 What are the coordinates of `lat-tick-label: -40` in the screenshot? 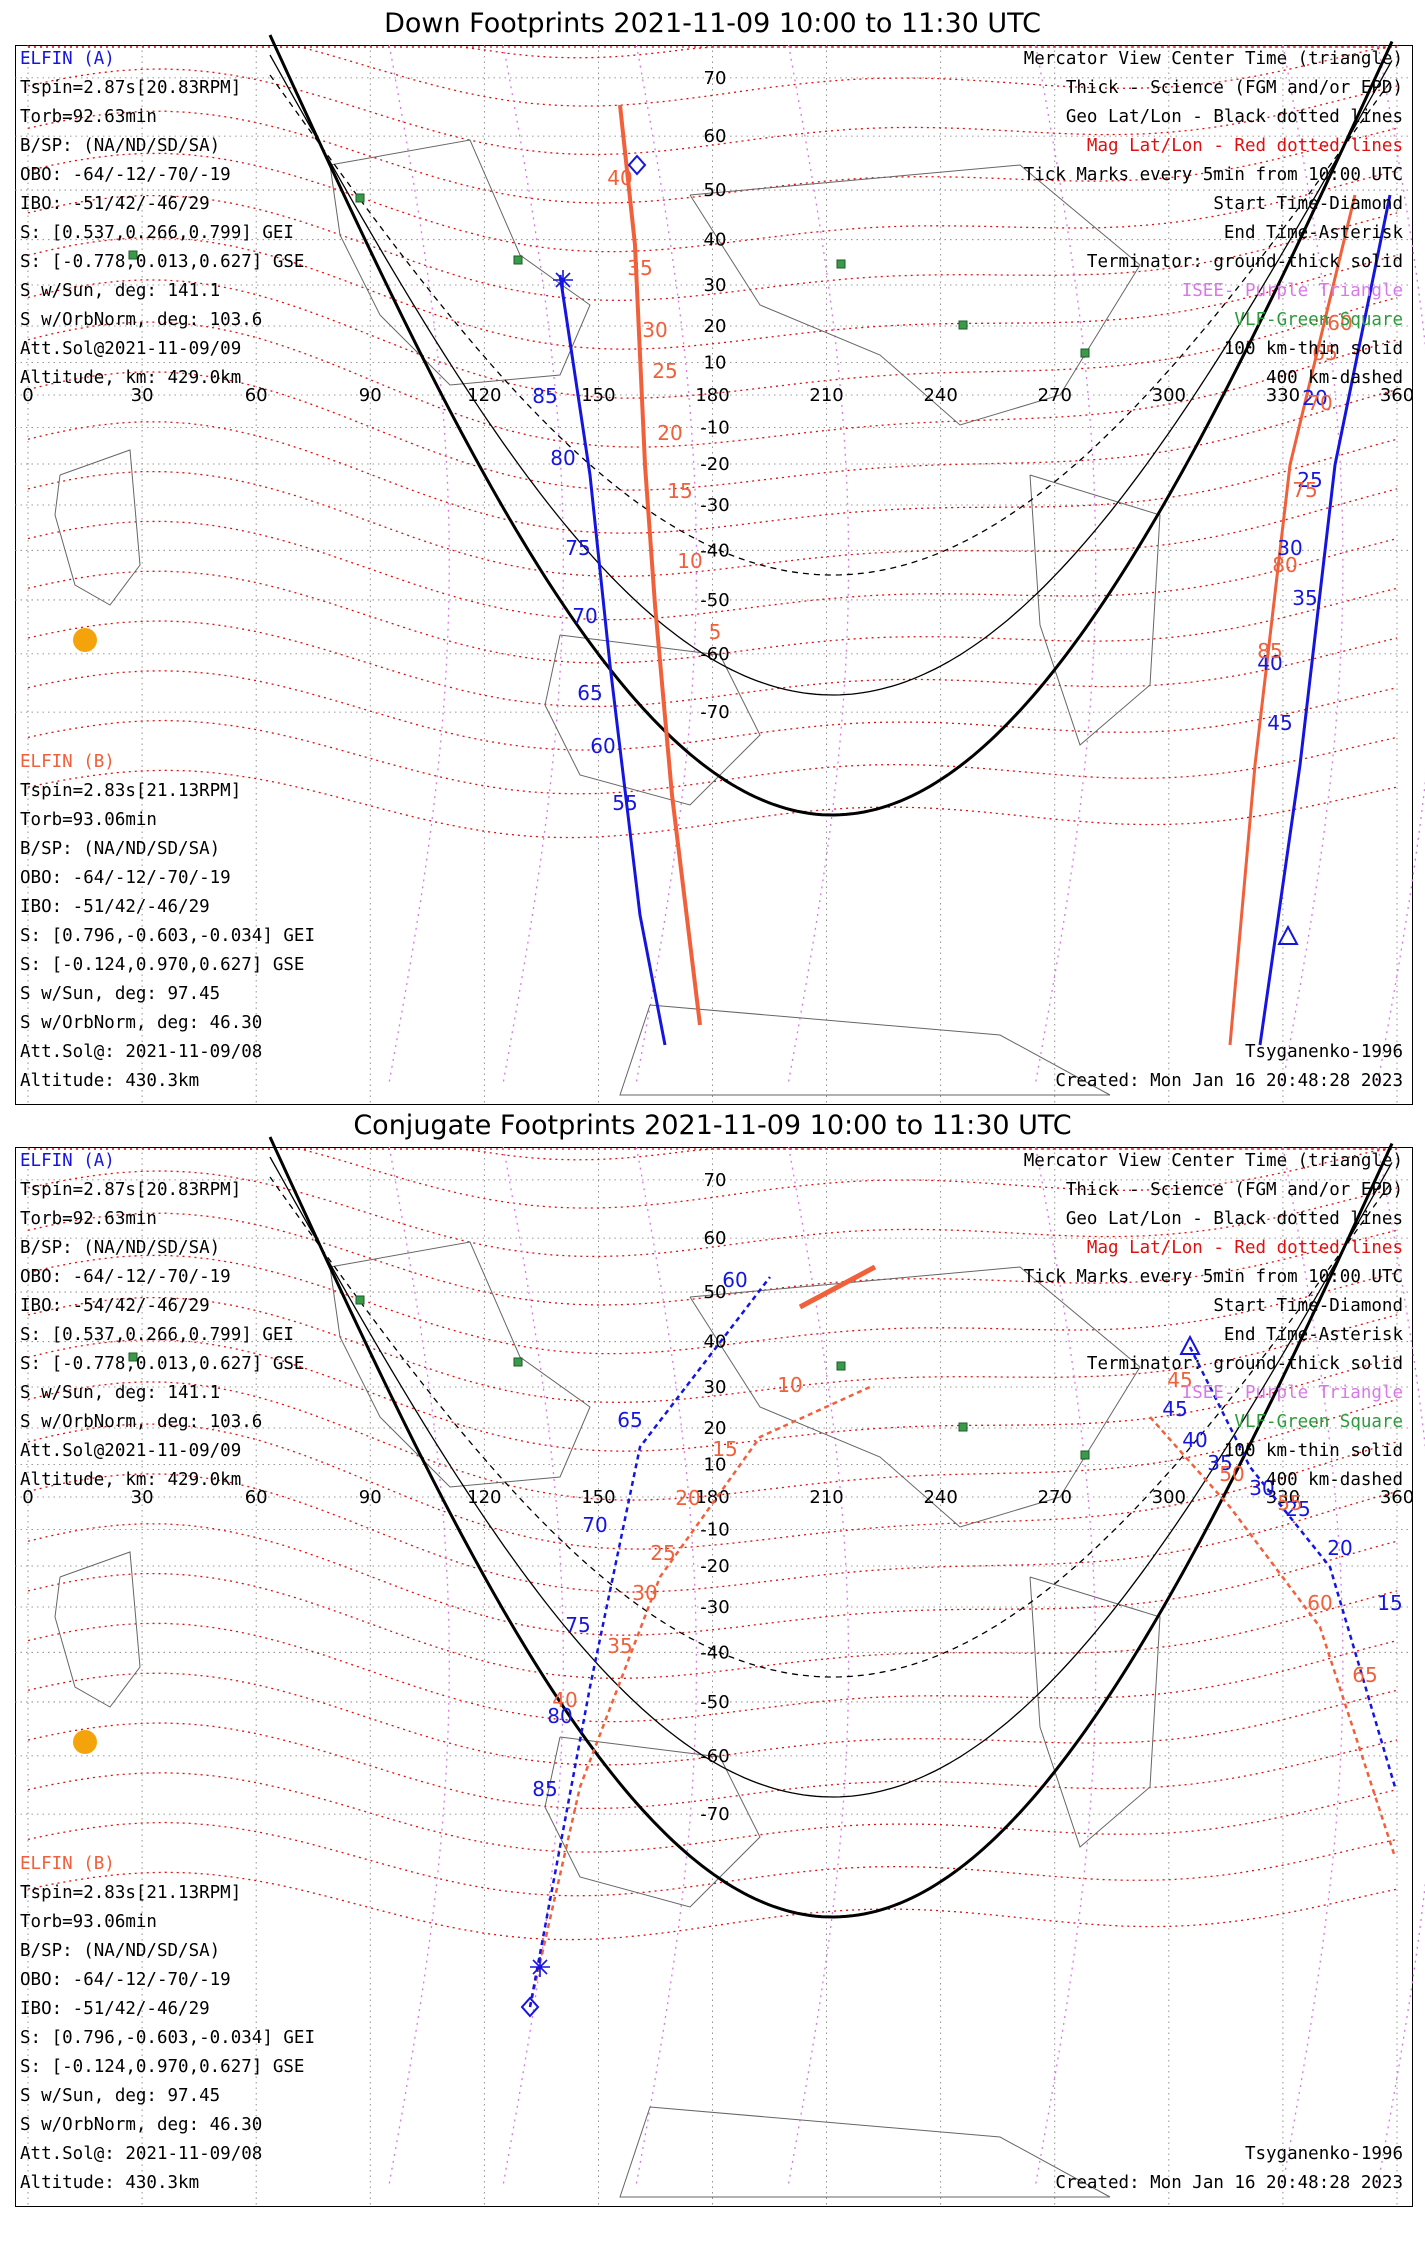 It's located at (714, 550).